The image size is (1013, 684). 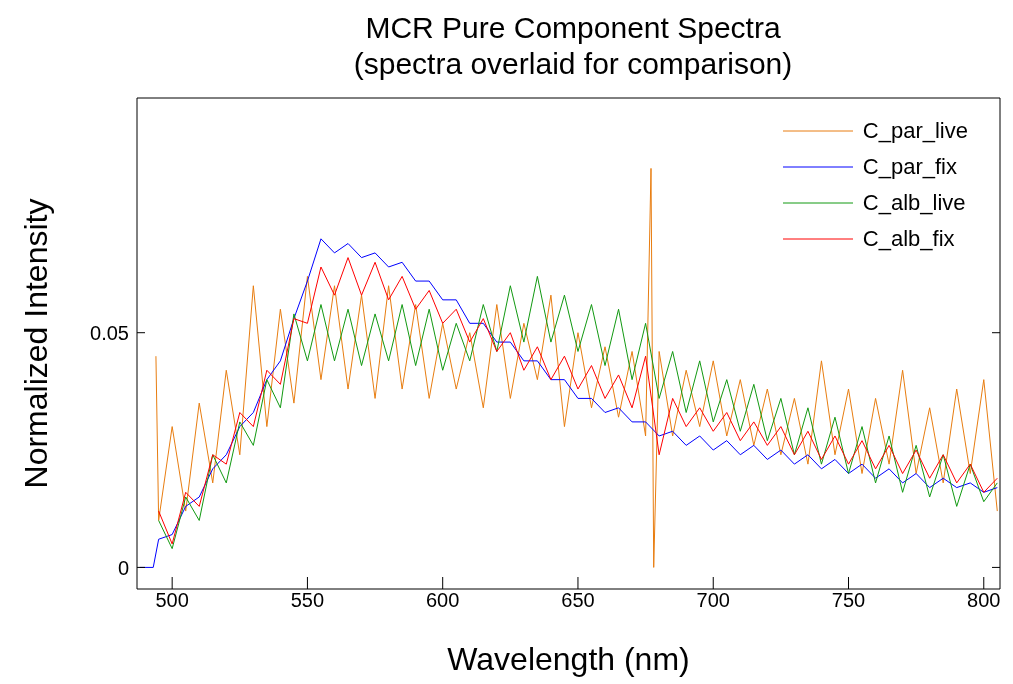 What do you see at coordinates (568, 659) in the screenshot?
I see `x-axis-title: Wavelength (nm)` at bounding box center [568, 659].